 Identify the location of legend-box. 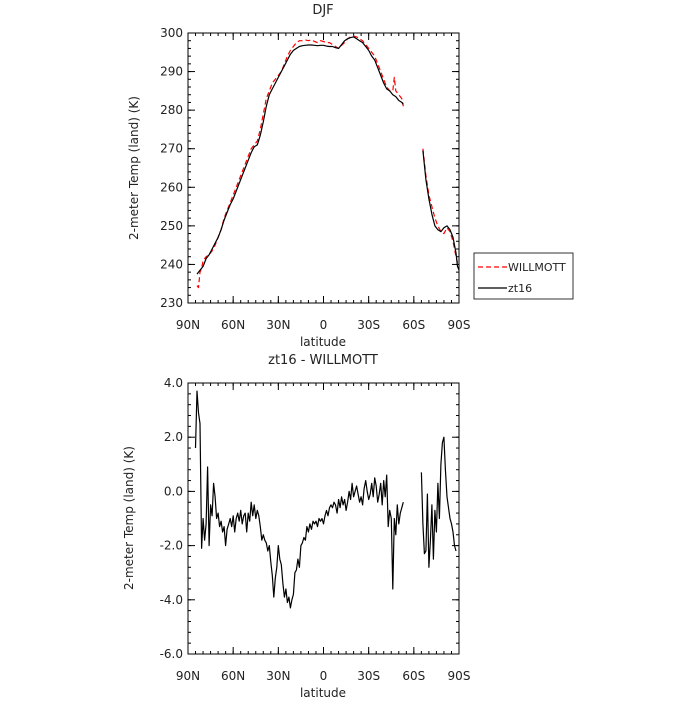
(523, 276).